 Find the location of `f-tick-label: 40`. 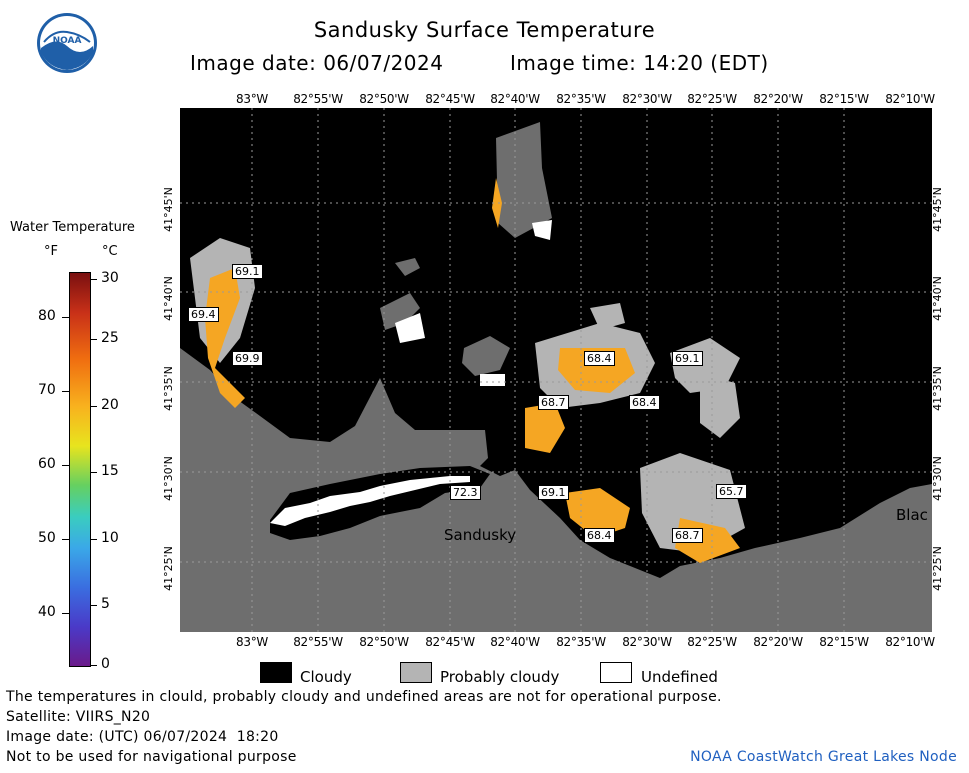

f-tick-label: 40 is located at coordinates (47, 612).